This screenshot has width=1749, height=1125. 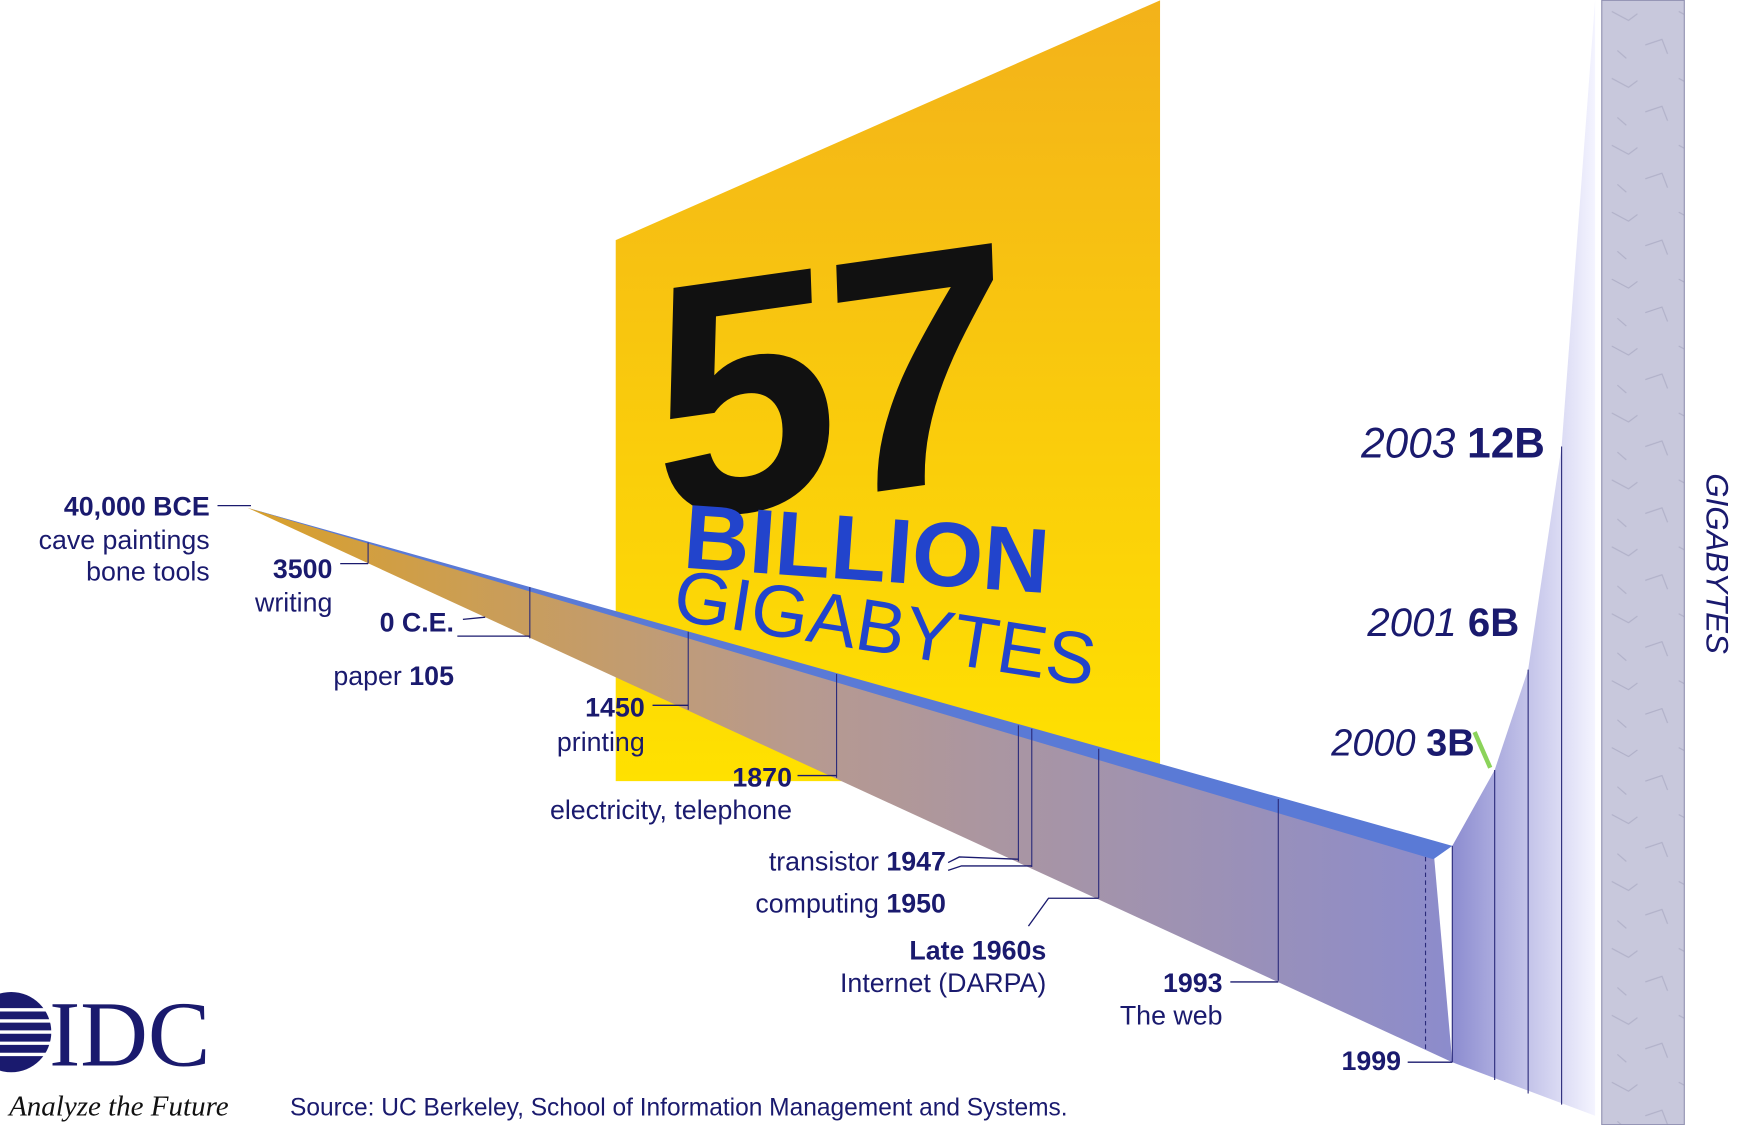 What do you see at coordinates (1493, 622) in the screenshot?
I see `growth-amount: 6B` at bounding box center [1493, 622].